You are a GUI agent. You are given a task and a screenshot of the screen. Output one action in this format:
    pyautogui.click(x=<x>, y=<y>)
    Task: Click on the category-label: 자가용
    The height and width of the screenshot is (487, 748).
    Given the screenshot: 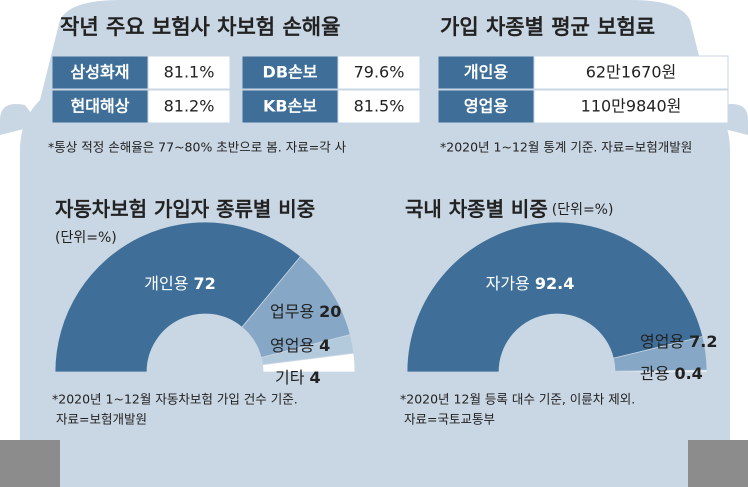 What is the action you would take?
    pyautogui.click(x=508, y=283)
    